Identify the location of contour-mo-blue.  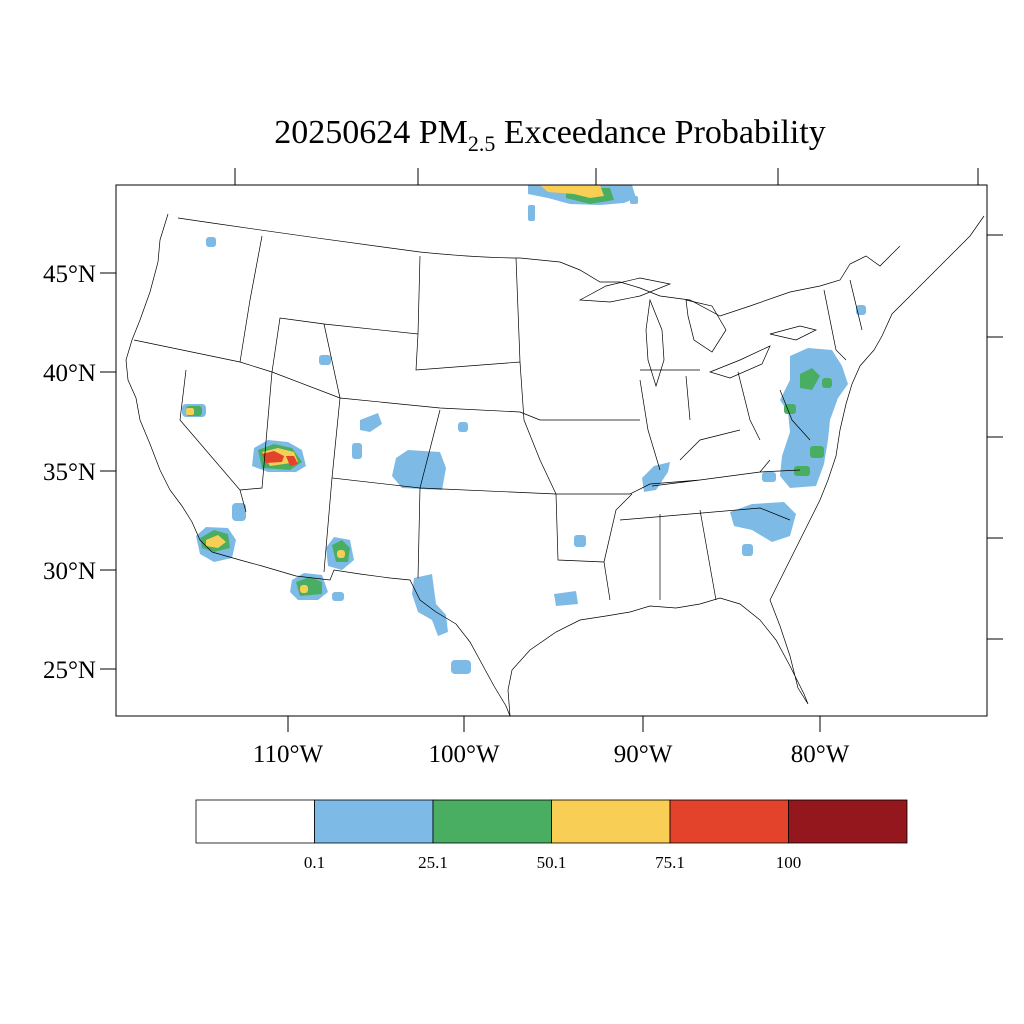
(656, 477).